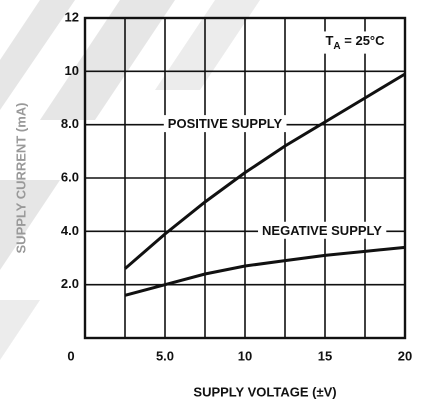 This screenshot has height=405, width=423. What do you see at coordinates (70, 123) in the screenshot?
I see `y-tick-label: 8.0` at bounding box center [70, 123].